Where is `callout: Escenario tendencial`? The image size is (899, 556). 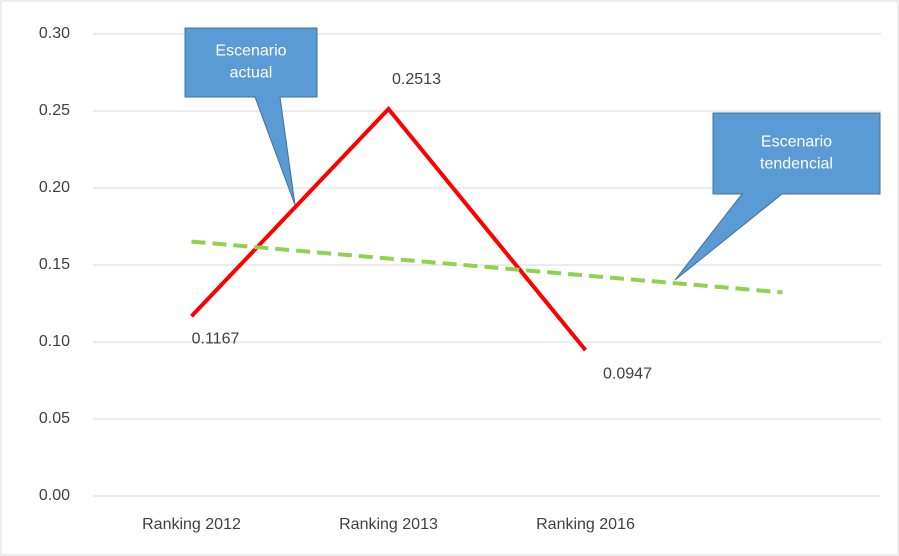
callout: Escenario tendencial is located at coordinates (777, 196).